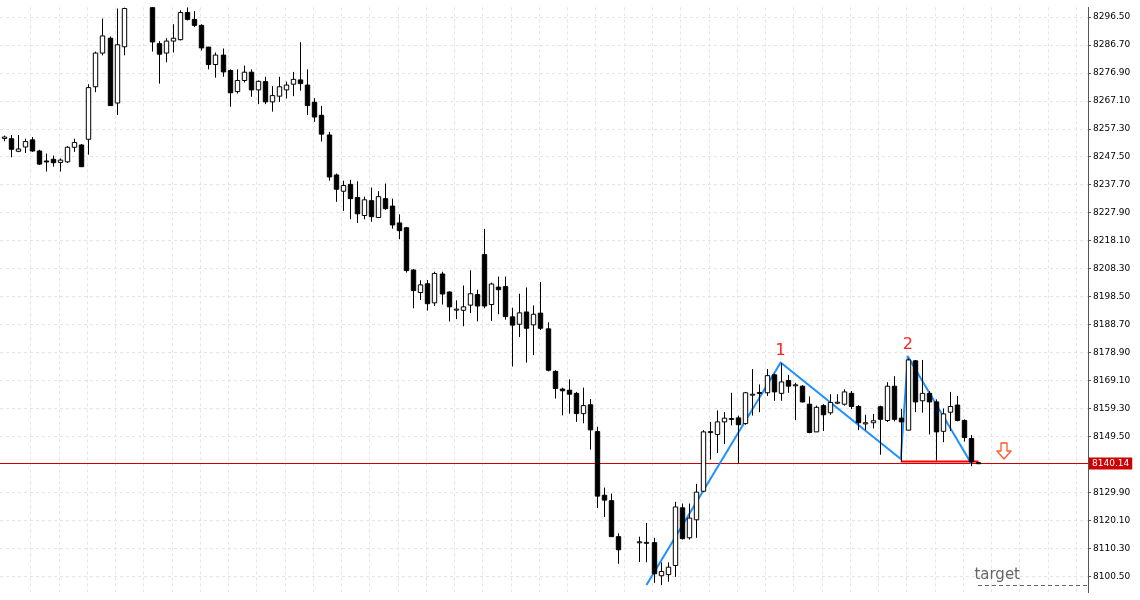  Describe the element at coordinates (1112, 352) in the screenshot. I see `y-tick-label: 8178.90` at that location.